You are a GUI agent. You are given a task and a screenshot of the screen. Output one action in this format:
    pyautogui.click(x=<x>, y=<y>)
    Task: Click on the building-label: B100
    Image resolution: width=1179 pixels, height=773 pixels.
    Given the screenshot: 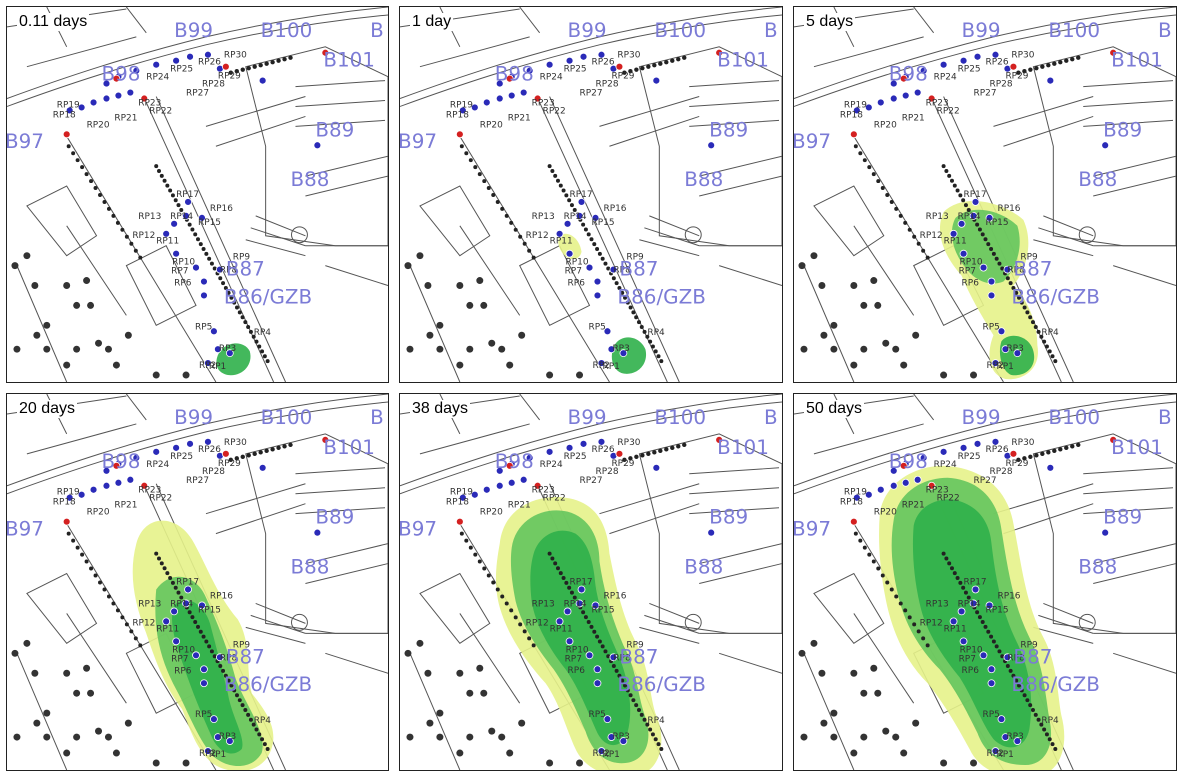 What is the action you would take?
    pyautogui.click(x=1074, y=417)
    